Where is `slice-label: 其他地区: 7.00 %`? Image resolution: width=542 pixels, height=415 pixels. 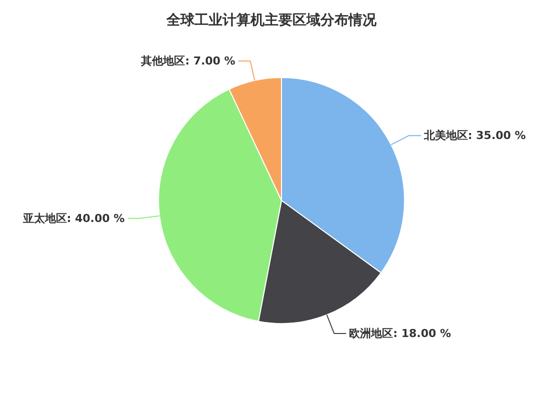 slice-label: 其他地区: 7.00 % is located at coordinates (188, 61).